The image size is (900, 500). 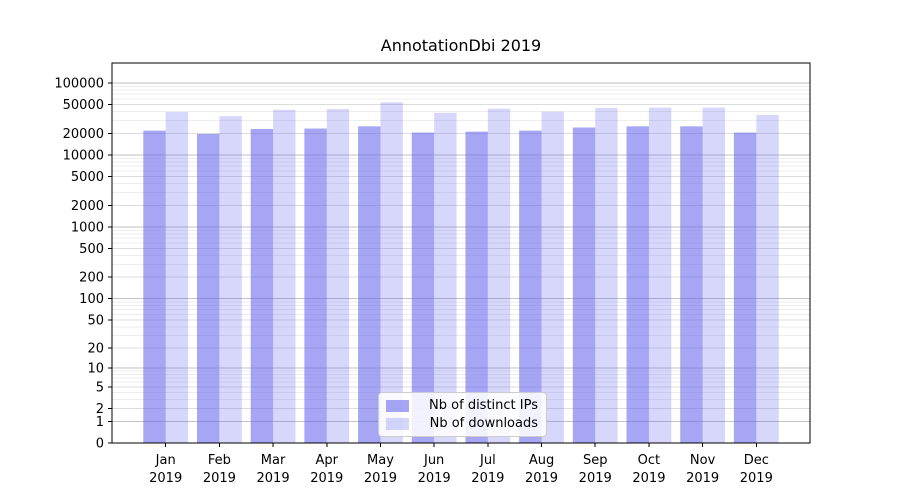 I want to click on bar-downloads-jun, so click(x=445, y=278).